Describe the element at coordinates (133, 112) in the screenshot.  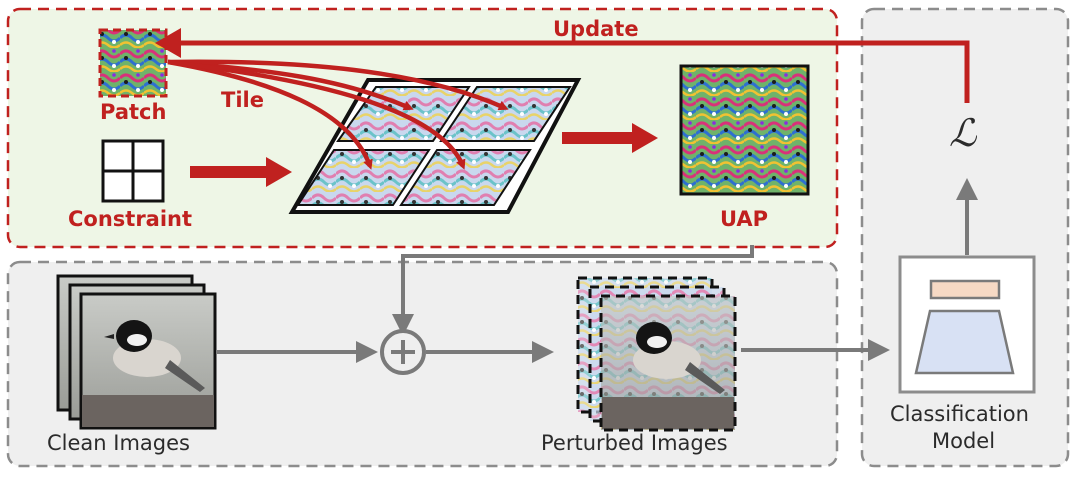
I see `patch-label: Patch` at that location.